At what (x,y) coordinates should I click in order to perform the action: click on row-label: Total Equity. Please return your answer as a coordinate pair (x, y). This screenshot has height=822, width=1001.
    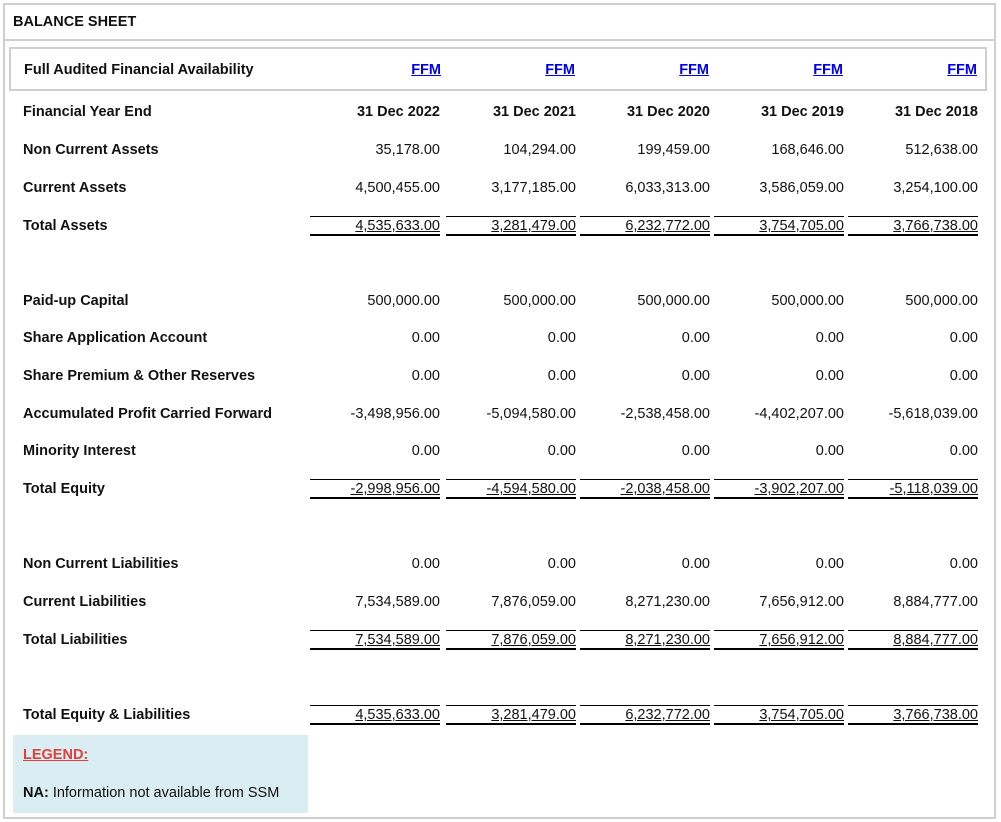
    Looking at the image, I should click on (64, 489).